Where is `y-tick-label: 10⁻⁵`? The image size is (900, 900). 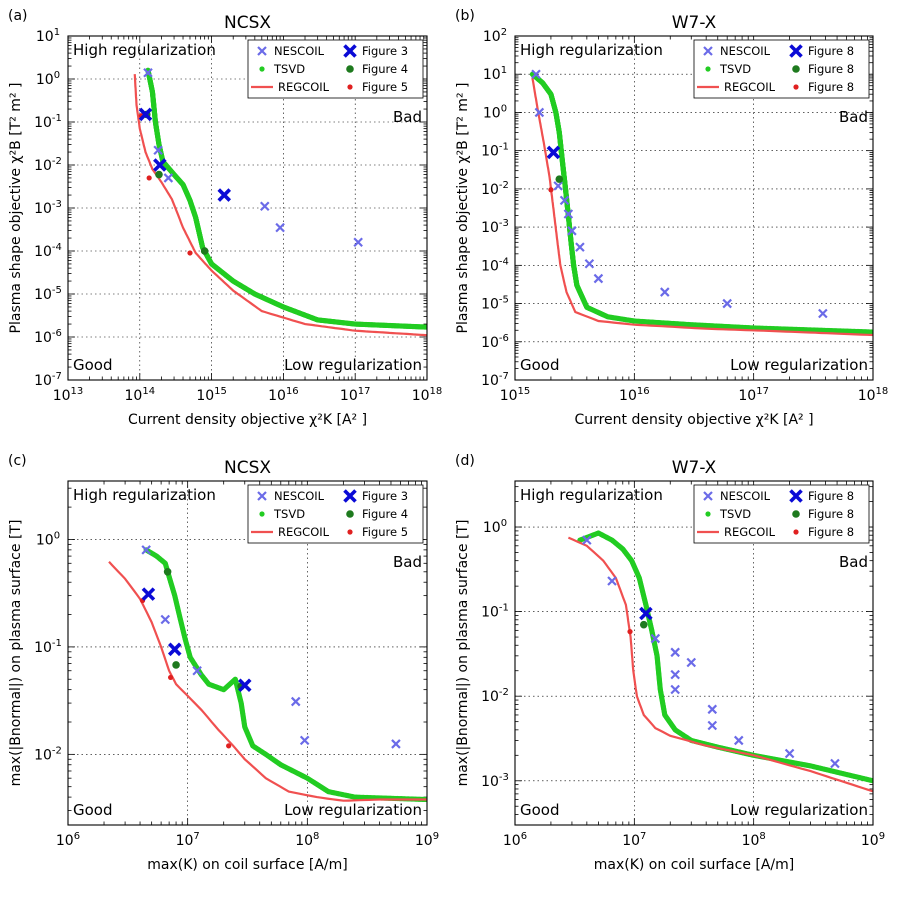 y-tick-label: 10⁻⁵ is located at coordinates (495, 304).